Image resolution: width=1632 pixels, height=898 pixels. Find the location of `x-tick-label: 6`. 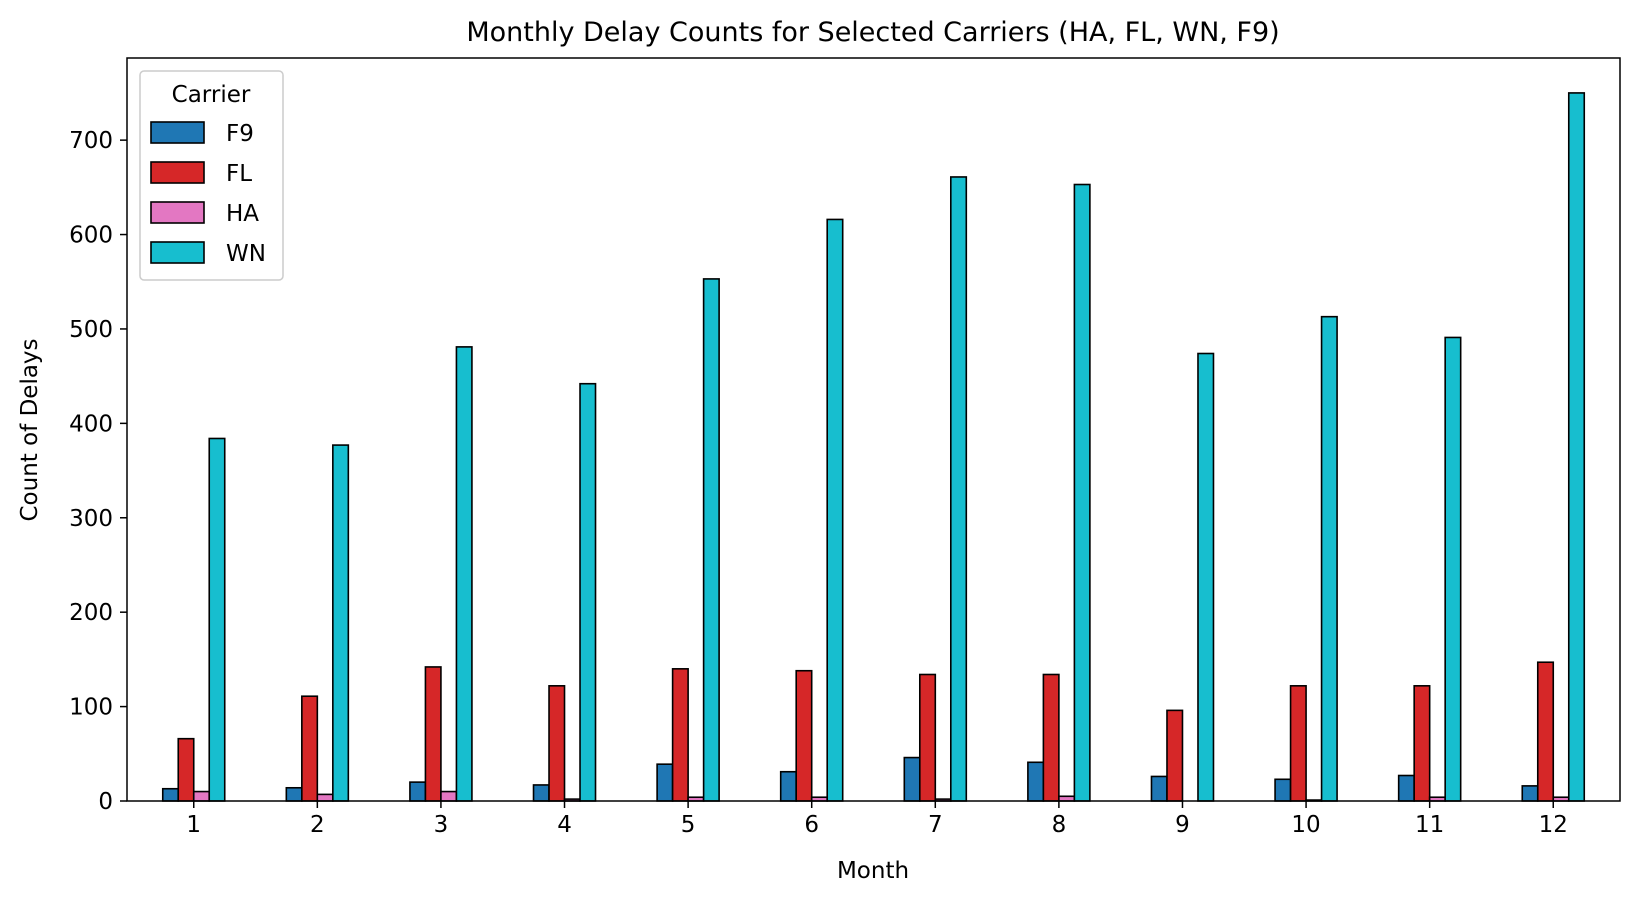

x-tick-label: 6 is located at coordinates (811, 825).